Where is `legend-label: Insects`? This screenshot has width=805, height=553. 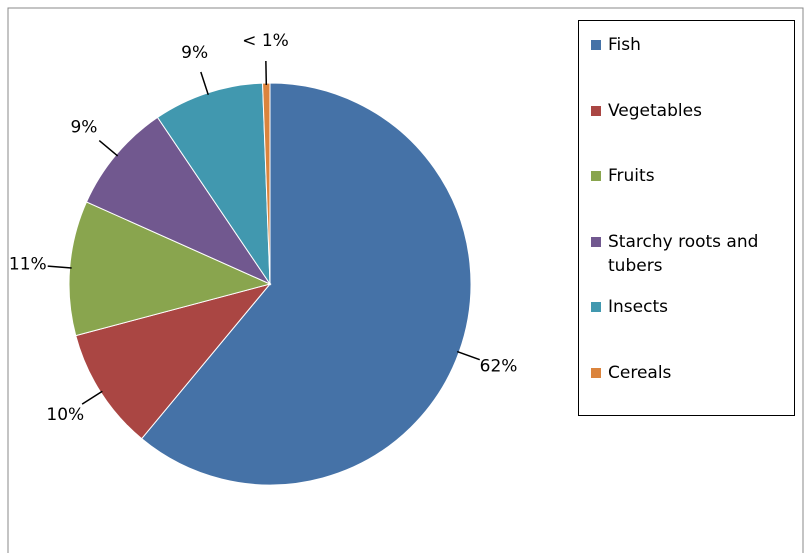
legend-label: Insects is located at coordinates (638, 307).